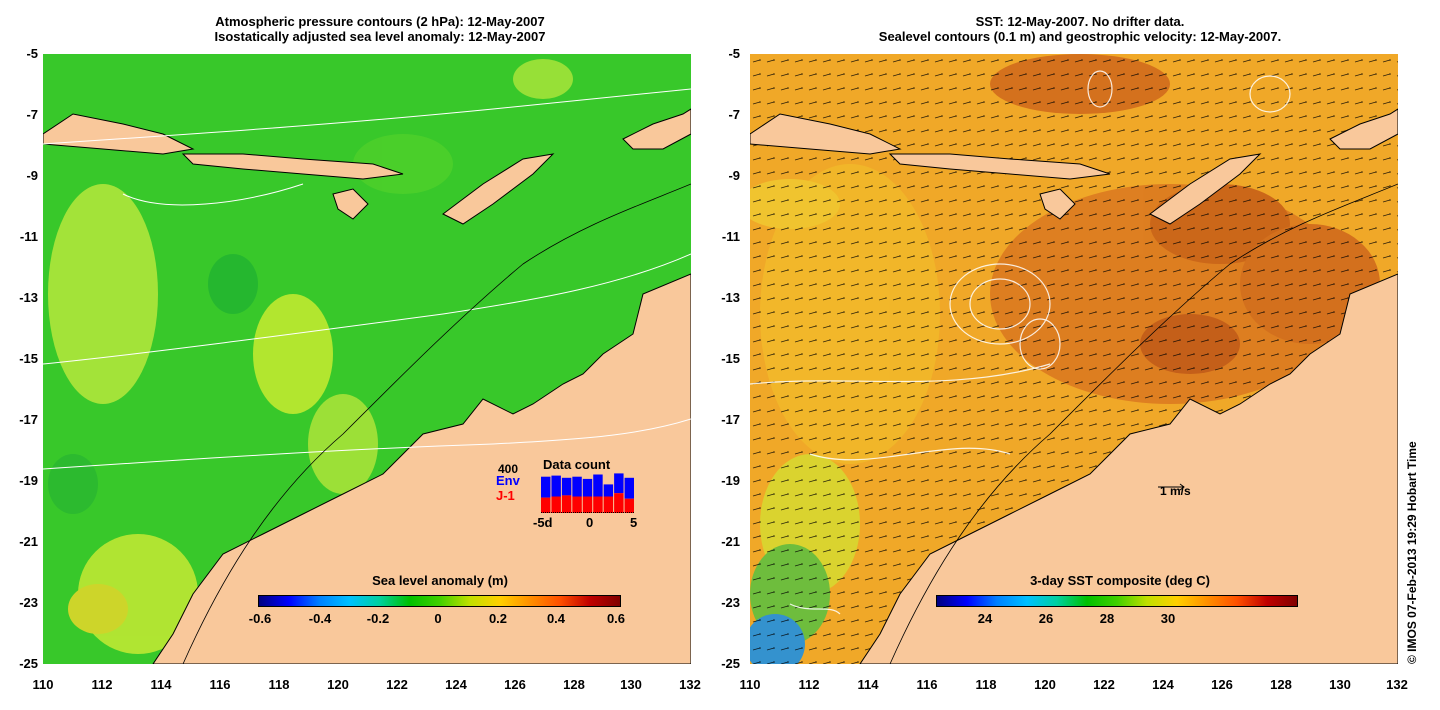 The width and height of the screenshot is (1440, 710). I want to click on inset-title: Data count, so click(577, 464).